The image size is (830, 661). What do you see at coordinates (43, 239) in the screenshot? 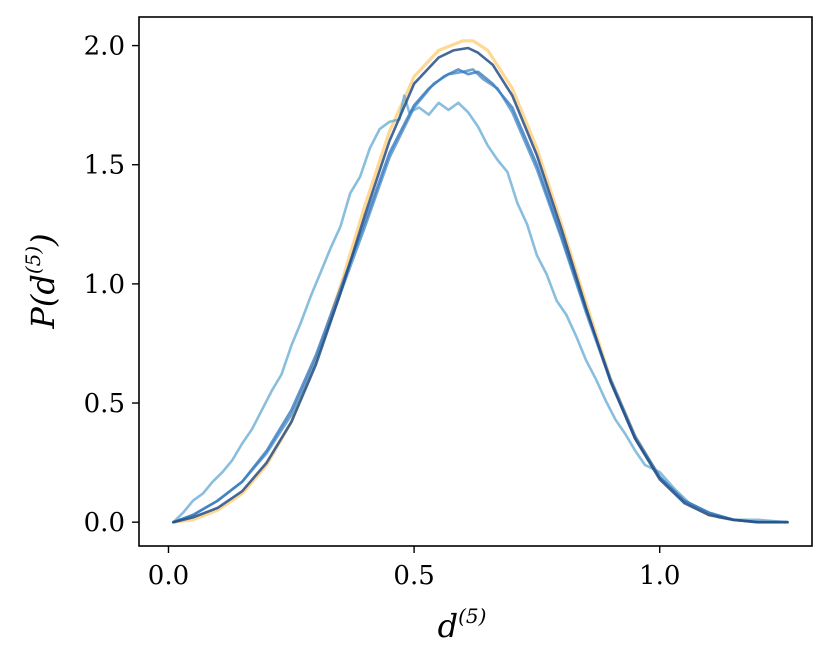
I see `y-axis-label-suffix: )` at bounding box center [43, 239].